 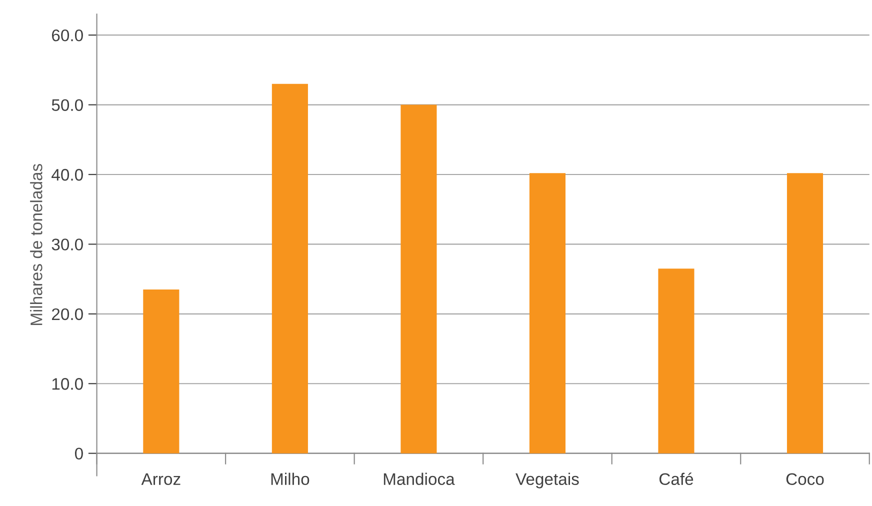 I want to click on y-tick-label: 10.0, so click(x=67, y=384).